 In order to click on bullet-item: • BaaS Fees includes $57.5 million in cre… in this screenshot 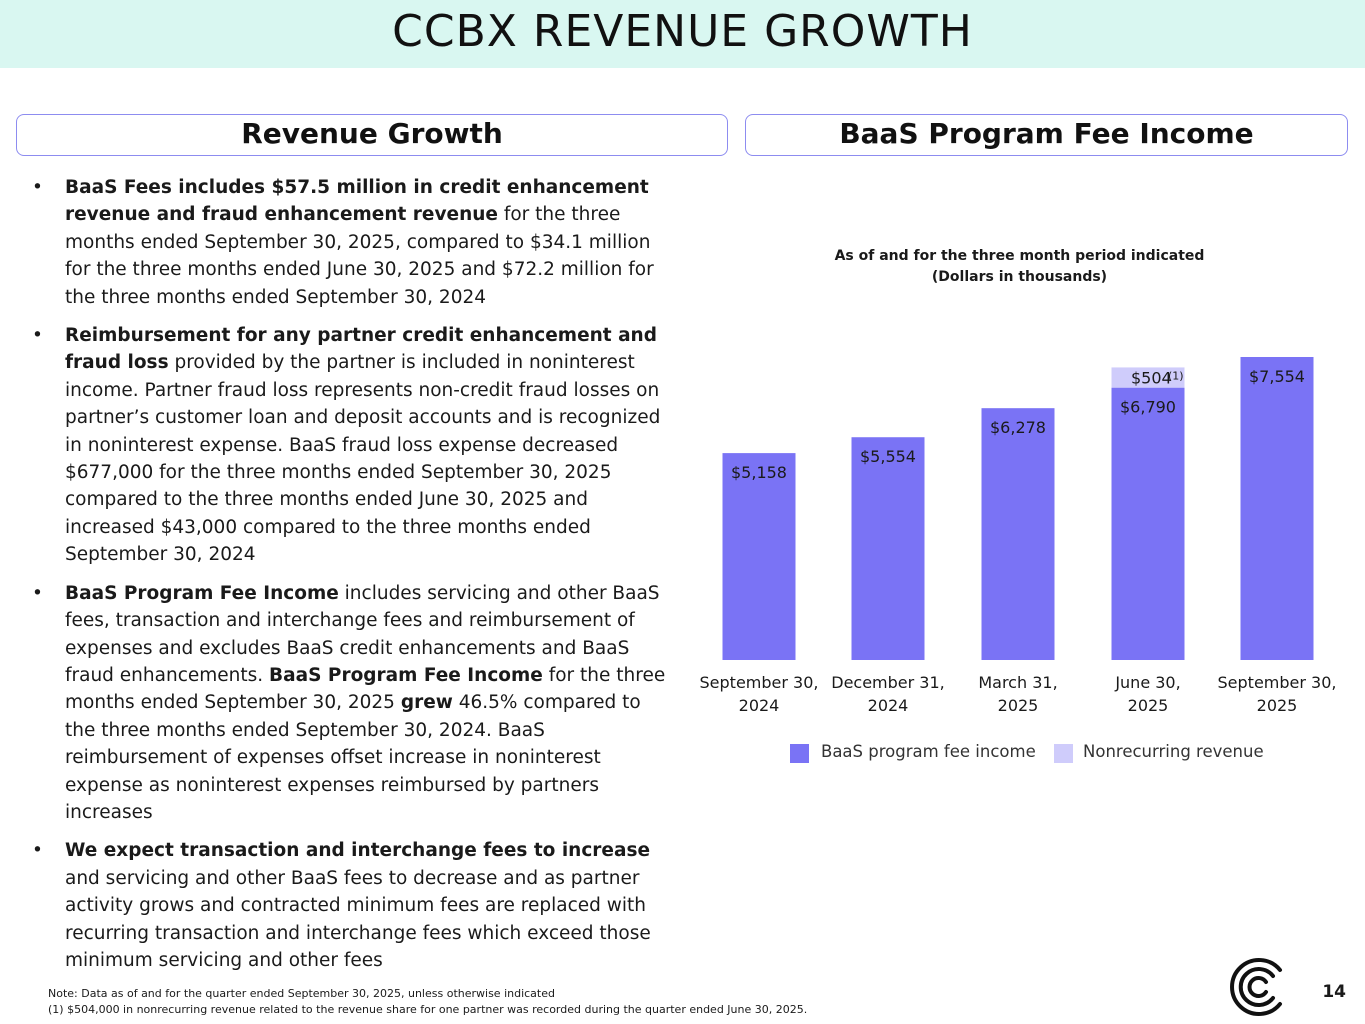, I will do `click(350, 242)`.